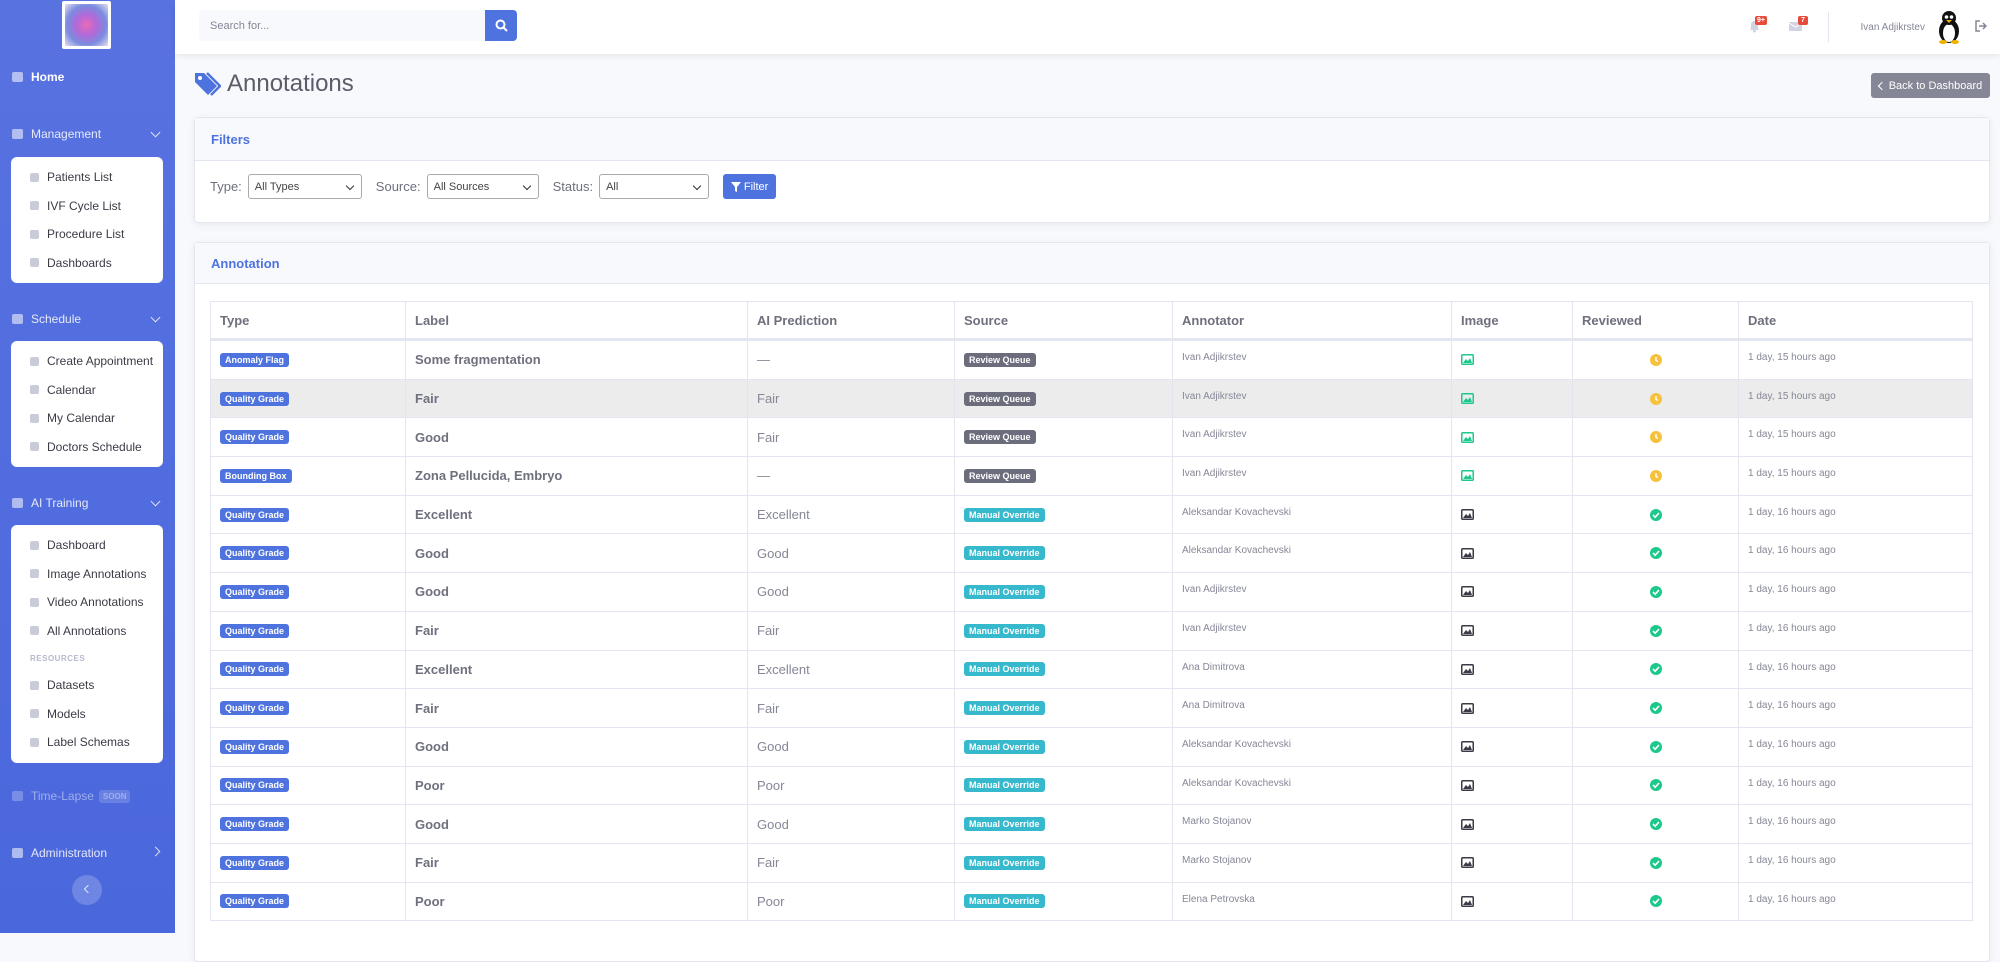 The height and width of the screenshot is (962, 2000). What do you see at coordinates (93, 134) in the screenshot?
I see `nav-section: Management` at bounding box center [93, 134].